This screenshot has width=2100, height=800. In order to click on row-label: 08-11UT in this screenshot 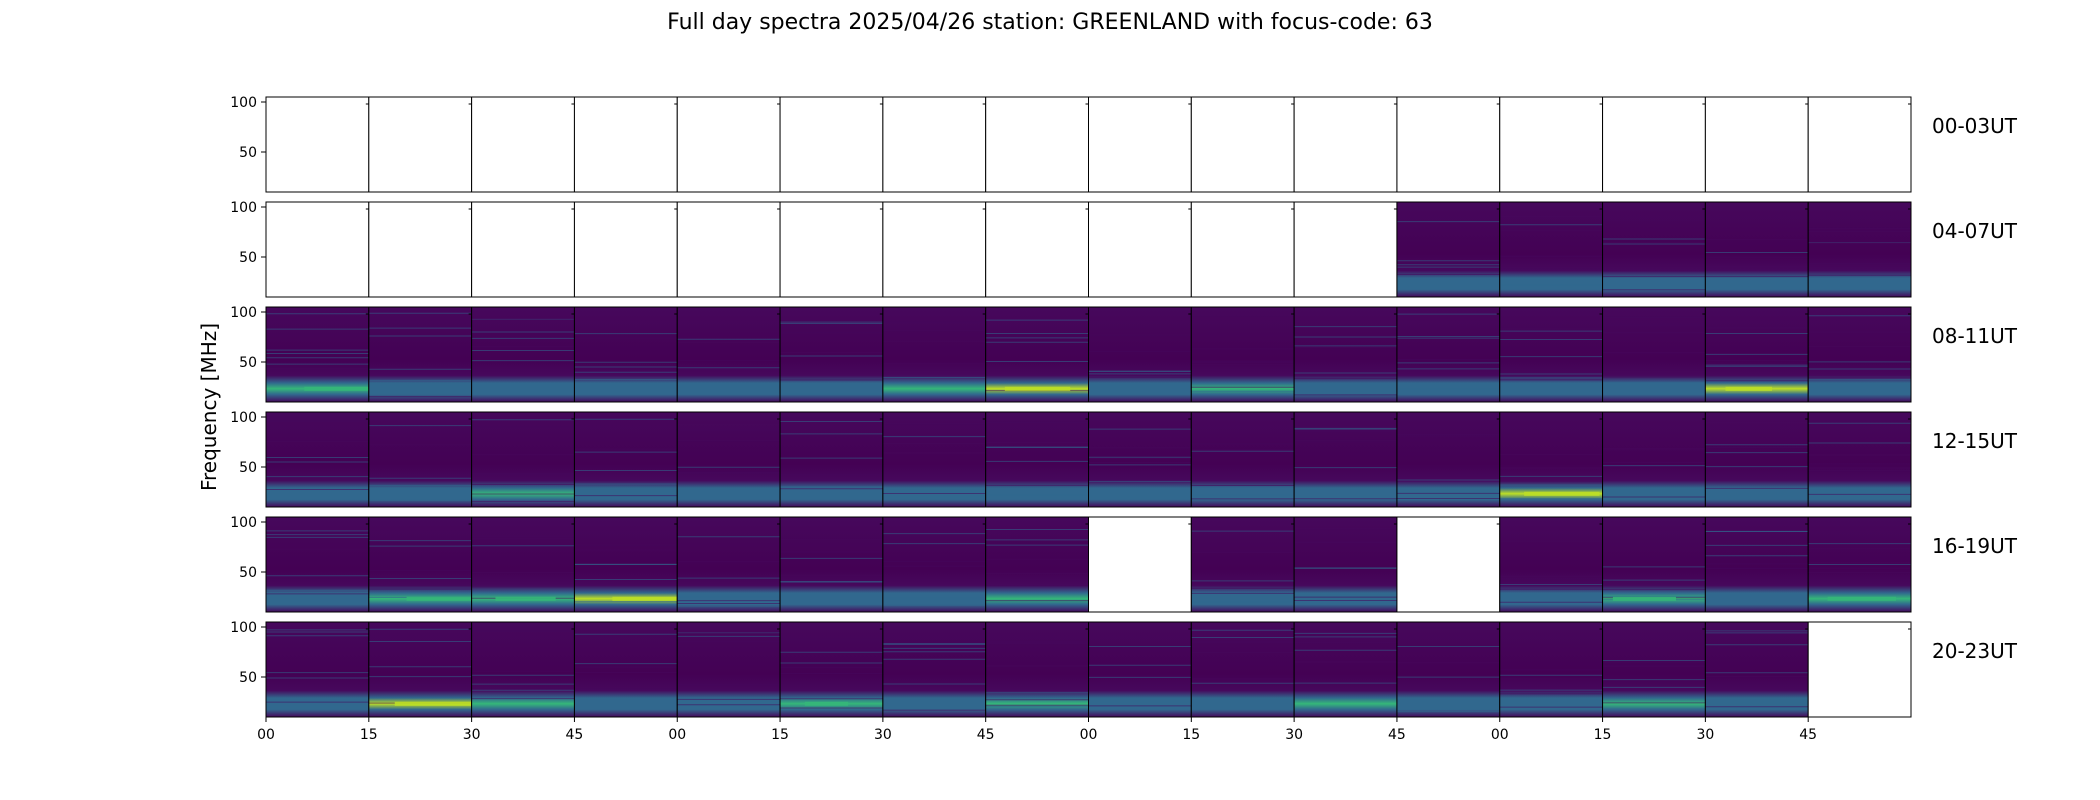, I will do `click(1975, 336)`.